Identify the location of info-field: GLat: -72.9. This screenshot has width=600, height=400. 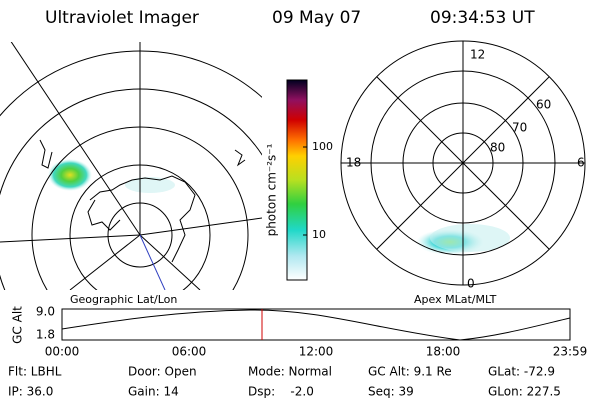
(521, 372).